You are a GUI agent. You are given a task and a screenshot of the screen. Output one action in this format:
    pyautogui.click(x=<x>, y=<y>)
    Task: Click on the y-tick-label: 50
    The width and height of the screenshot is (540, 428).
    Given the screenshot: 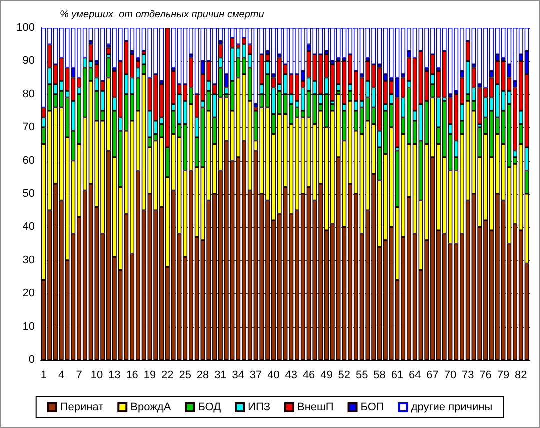 What is the action you would take?
    pyautogui.click(x=28, y=194)
    